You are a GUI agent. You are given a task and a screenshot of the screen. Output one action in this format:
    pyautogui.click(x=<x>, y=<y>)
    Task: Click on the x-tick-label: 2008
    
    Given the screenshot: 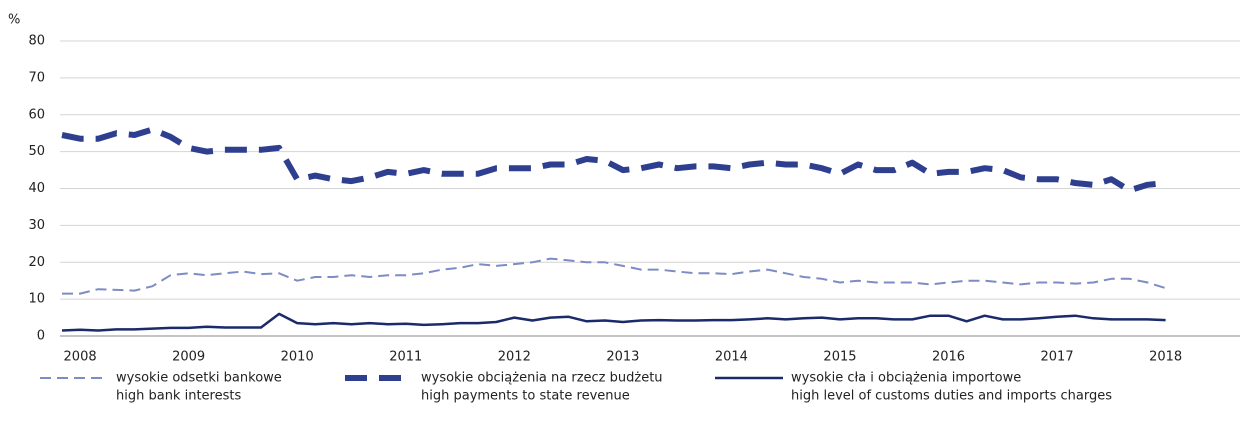 What is the action you would take?
    pyautogui.click(x=80, y=357)
    